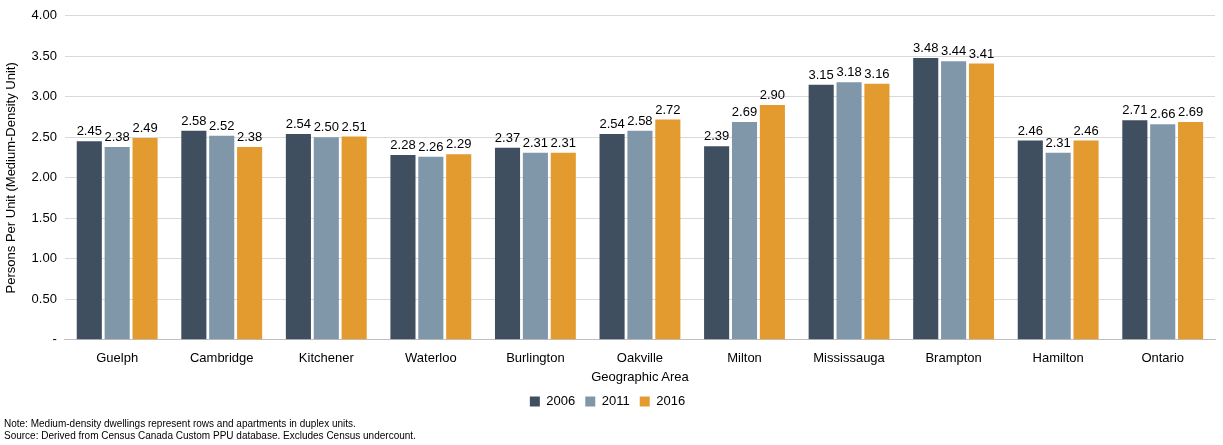  I want to click on data-label: 2.39, so click(716, 136).